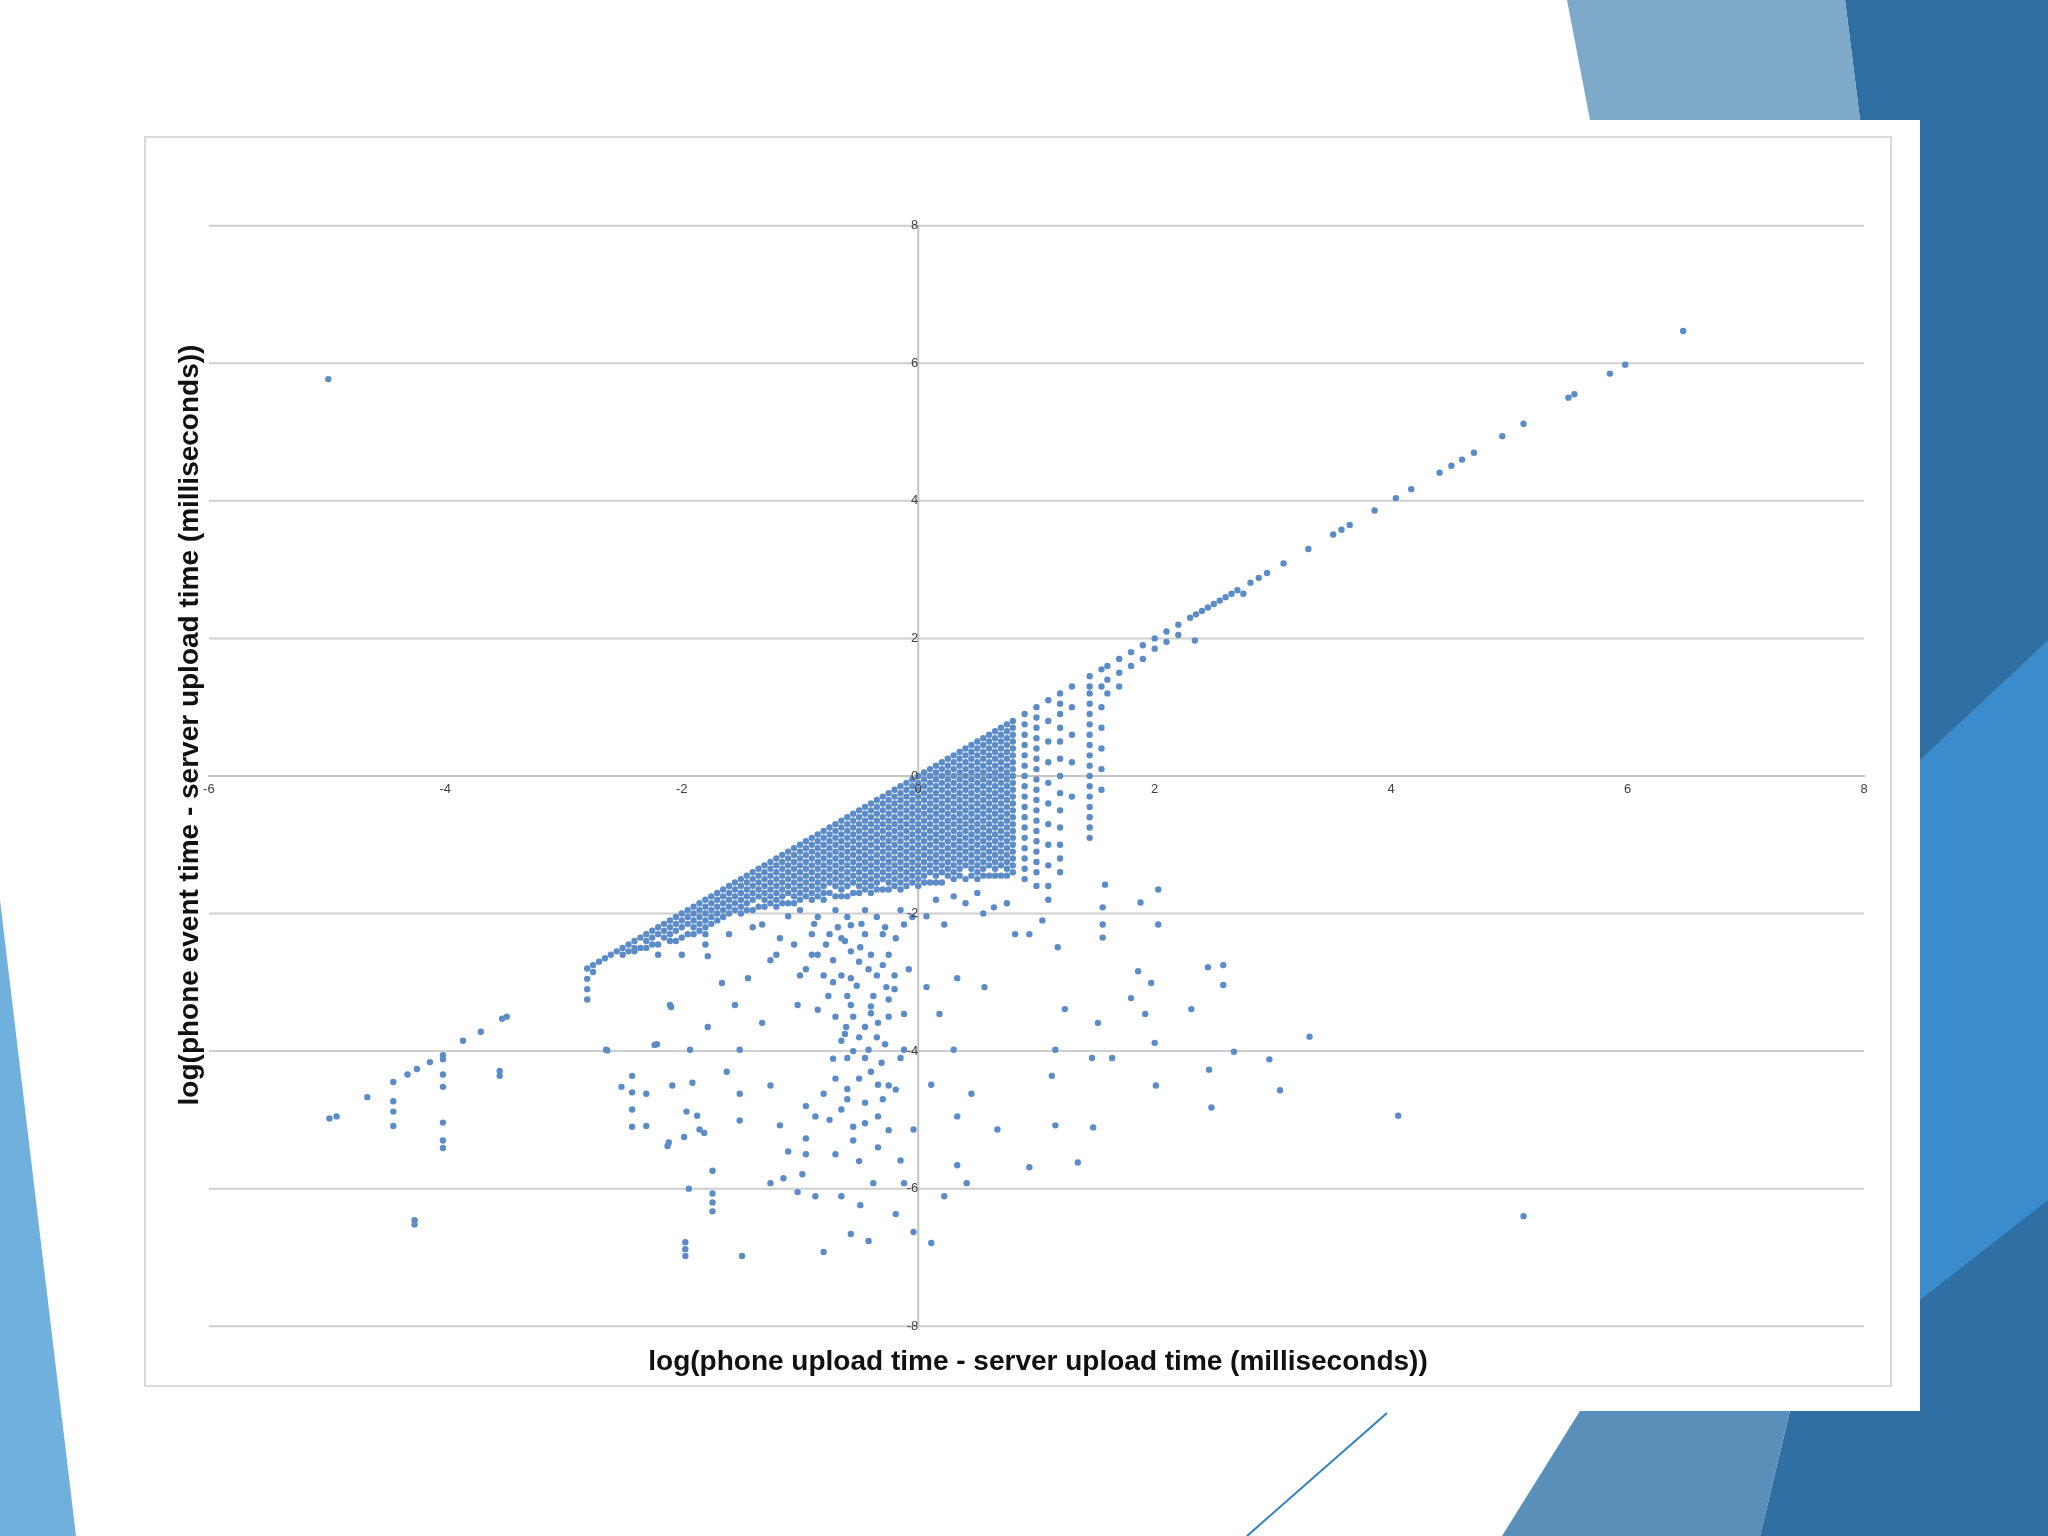 This screenshot has width=2048, height=1536. Describe the element at coordinates (915, 637) in the screenshot. I see `y-tick-label: 2` at that location.